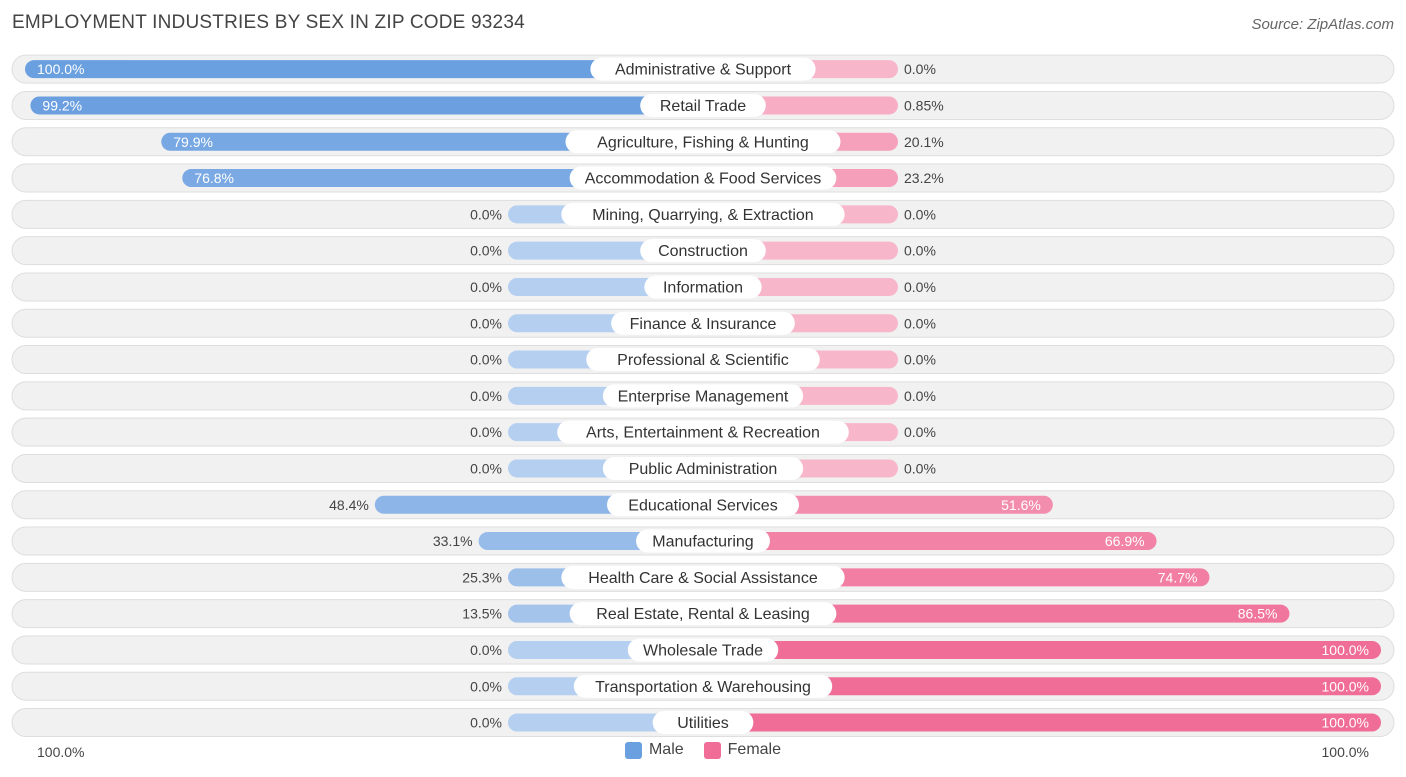 The height and width of the screenshot is (777, 1406). I want to click on category-label: Enterprise Management, so click(703, 396).